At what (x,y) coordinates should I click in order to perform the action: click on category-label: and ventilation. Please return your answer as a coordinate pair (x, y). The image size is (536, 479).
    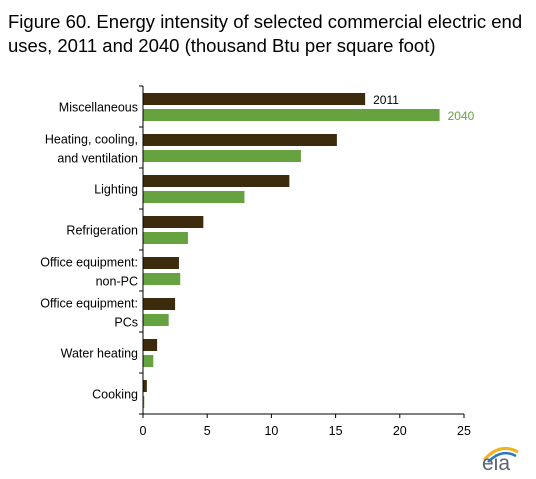
    Looking at the image, I should click on (97, 159).